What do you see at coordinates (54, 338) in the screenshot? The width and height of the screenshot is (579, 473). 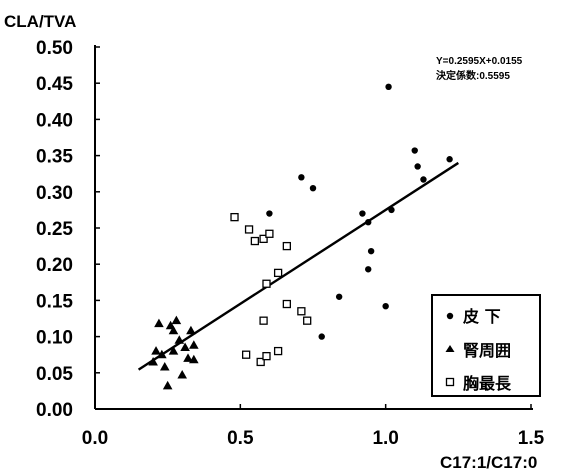 I see `y-tick-label: 0.10` at bounding box center [54, 338].